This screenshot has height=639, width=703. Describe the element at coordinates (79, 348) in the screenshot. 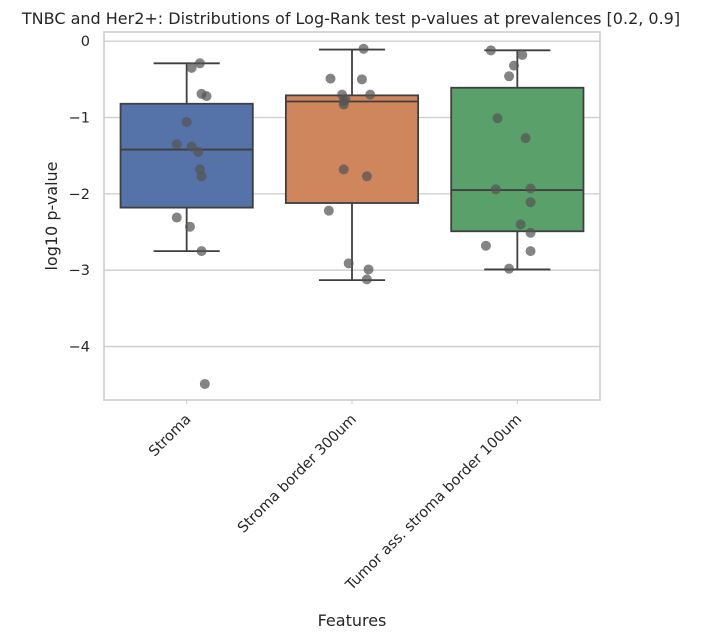

I see `y-tick-label: −4` at that location.